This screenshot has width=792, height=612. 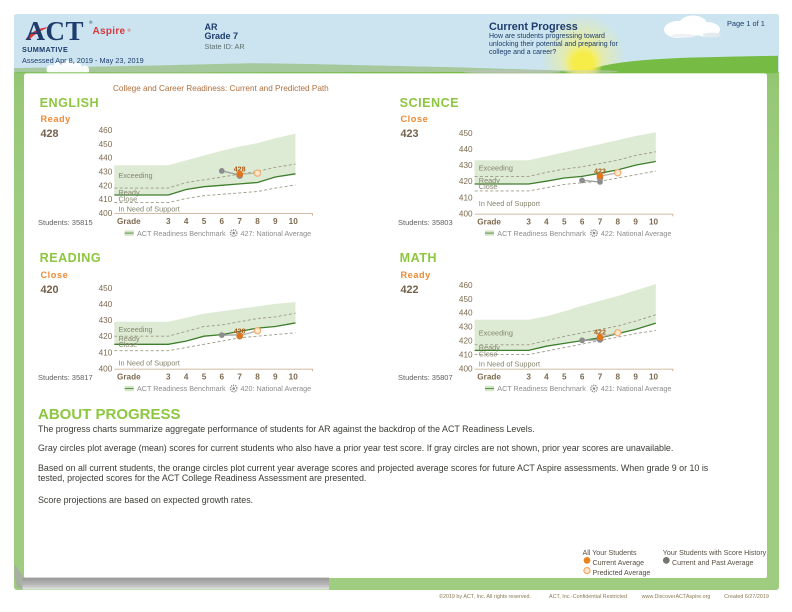 What do you see at coordinates (636, 388) in the screenshot?
I see `svg-text: 421: National Average` at bounding box center [636, 388].